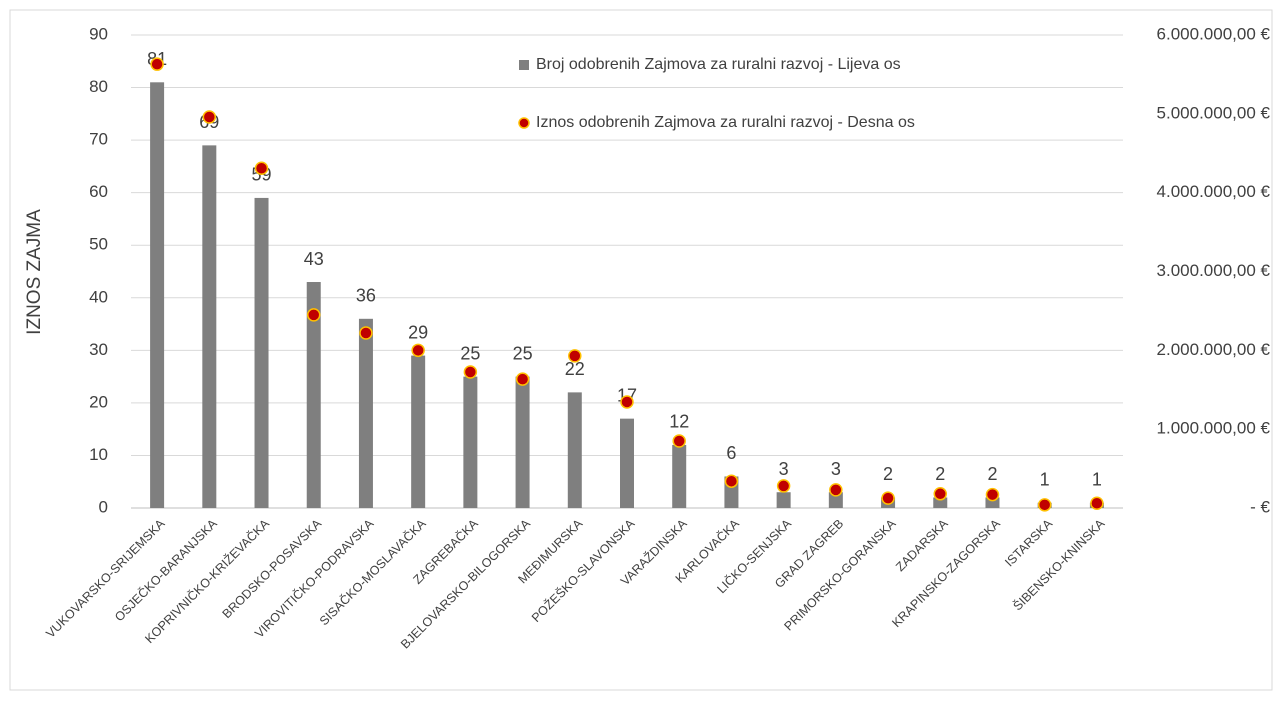 This screenshot has width=1278, height=707. I want to click on x-tick-label: ŠIBENSKO-KNINSKA, so click(1059, 564).